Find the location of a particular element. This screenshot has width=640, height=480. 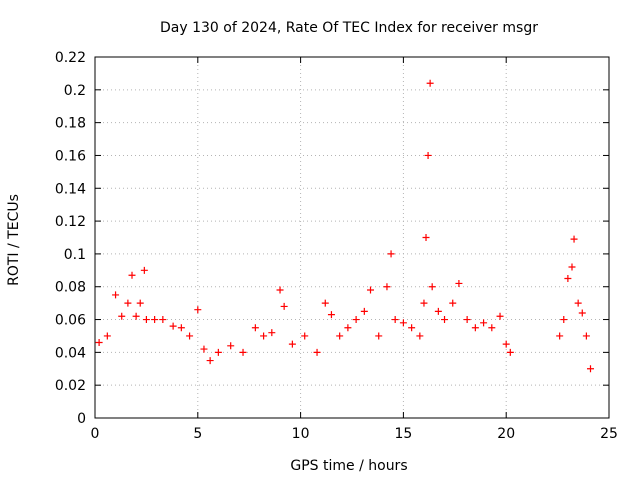

y-tick-label: 0.12 is located at coordinates (70, 222).